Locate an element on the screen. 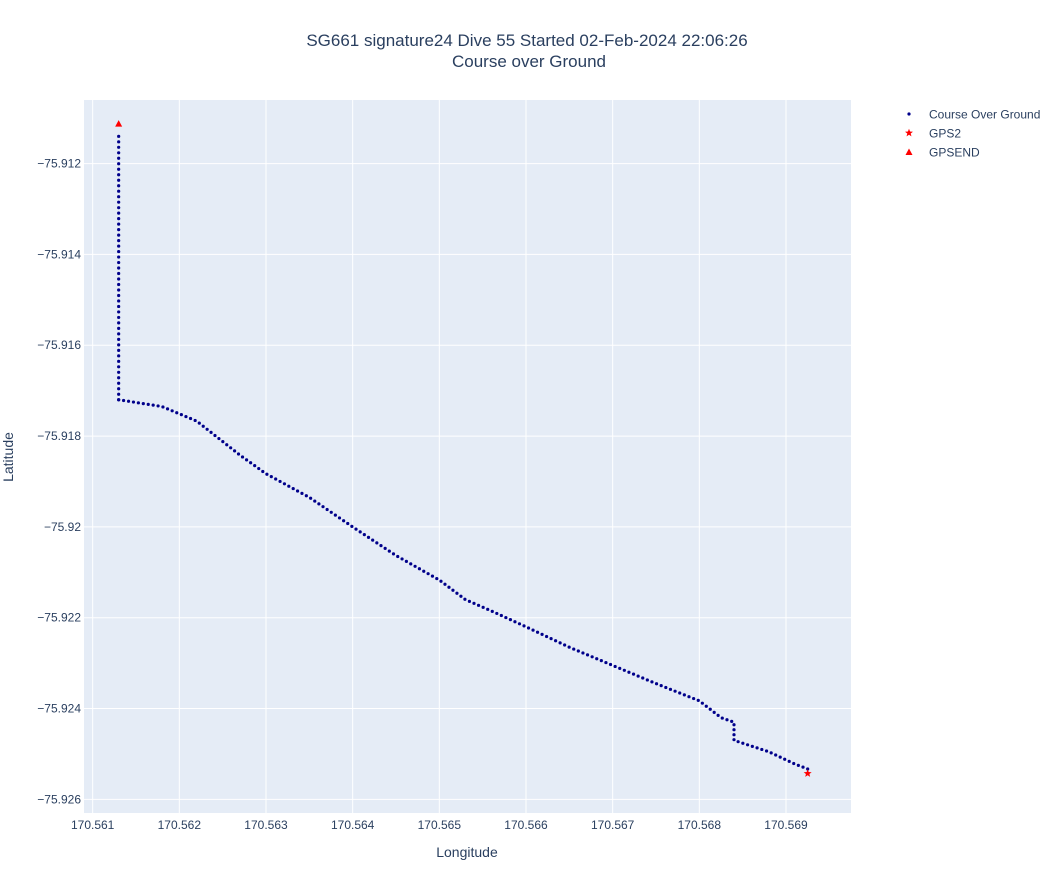 The width and height of the screenshot is (1058, 894). y-tick-label: −75.918 is located at coordinates (59, 436).